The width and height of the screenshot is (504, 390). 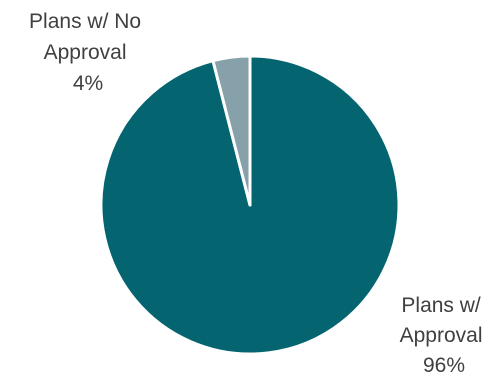 I want to click on slice-label-no-approval: Plans w/ No Approval 4%, so click(x=88, y=52).